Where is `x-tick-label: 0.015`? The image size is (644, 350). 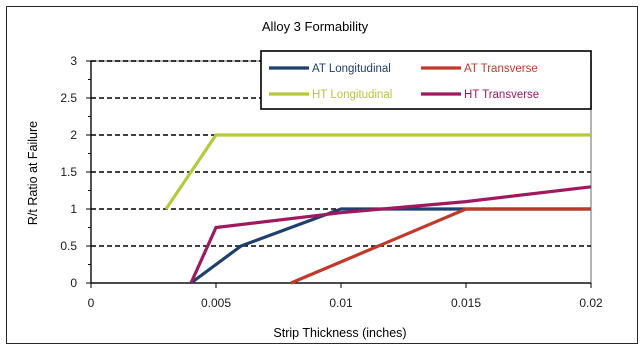 x-tick-label: 0.015 is located at coordinates (466, 303).